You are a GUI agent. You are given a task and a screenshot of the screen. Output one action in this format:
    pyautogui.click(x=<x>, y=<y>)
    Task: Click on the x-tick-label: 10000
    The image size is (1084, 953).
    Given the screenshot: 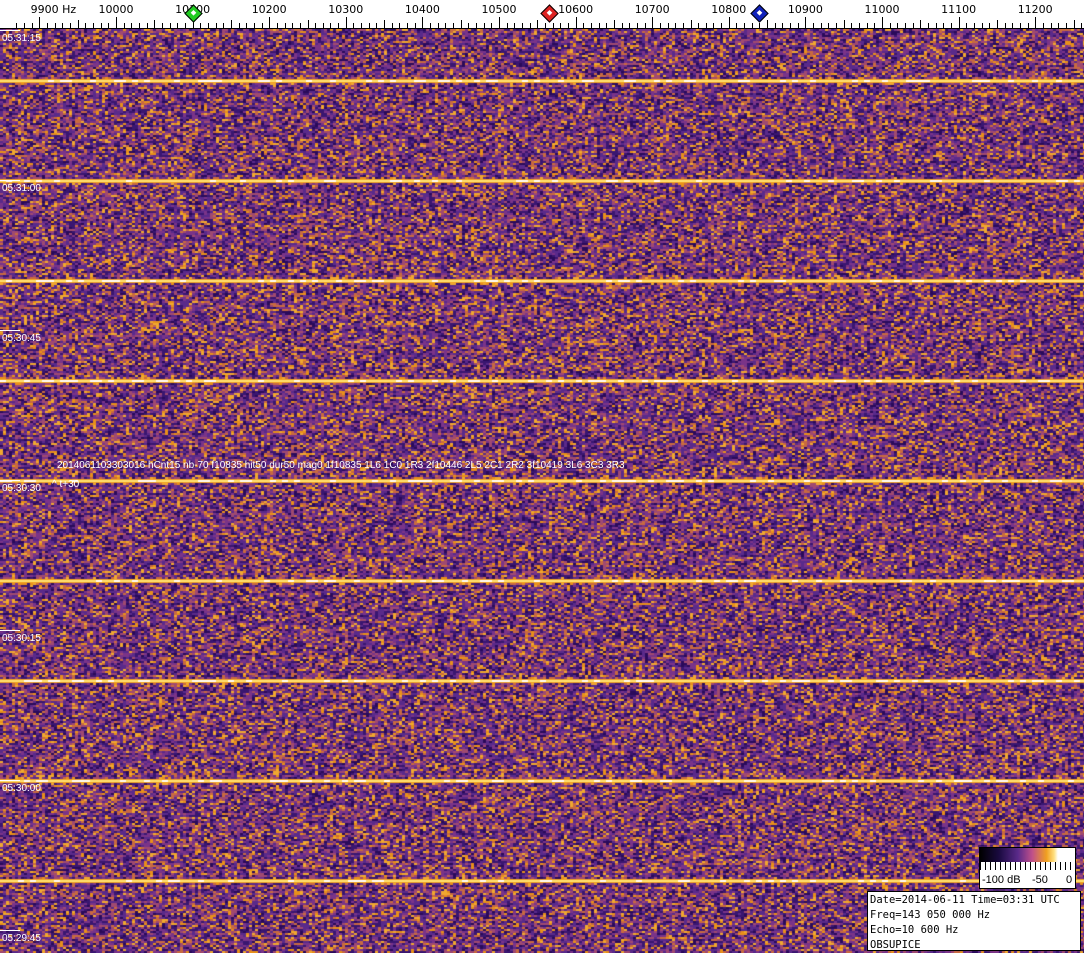 What is the action you would take?
    pyautogui.click(x=116, y=9)
    